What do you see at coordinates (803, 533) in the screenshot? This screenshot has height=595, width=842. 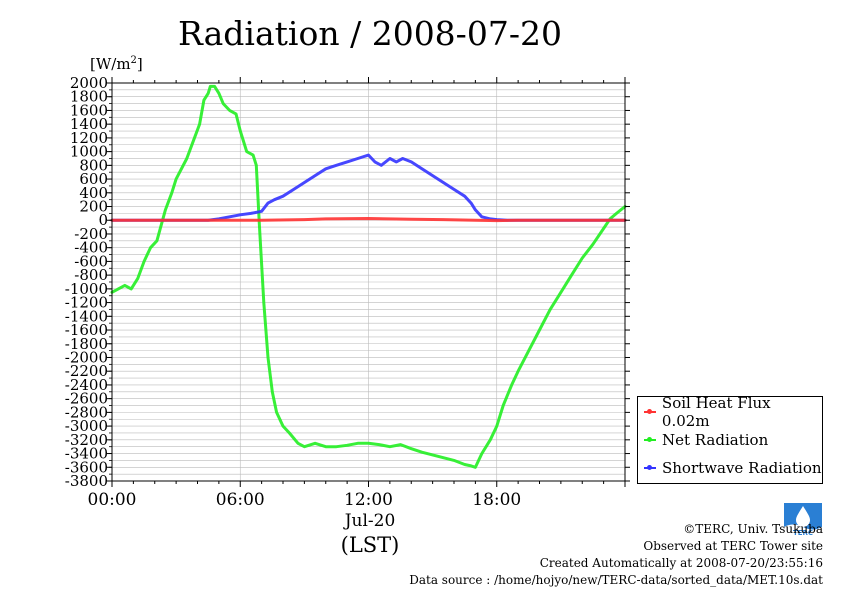 I see `logo-text: TERC` at bounding box center [803, 533].